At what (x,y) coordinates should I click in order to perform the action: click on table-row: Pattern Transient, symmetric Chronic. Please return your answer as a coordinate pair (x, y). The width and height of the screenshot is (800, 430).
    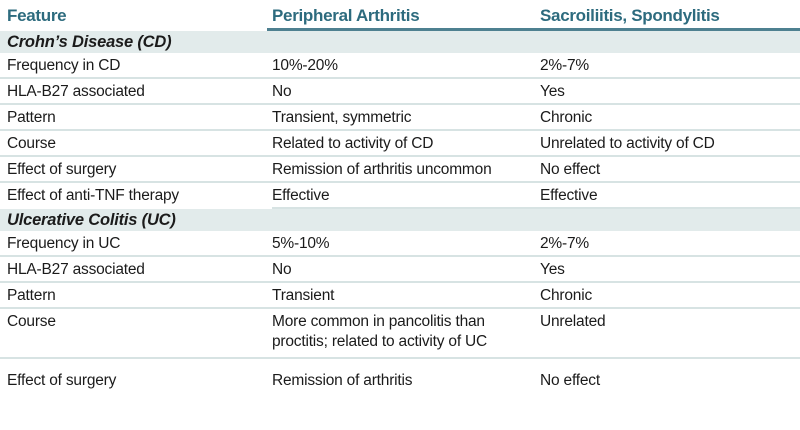
    Looking at the image, I should click on (400, 118).